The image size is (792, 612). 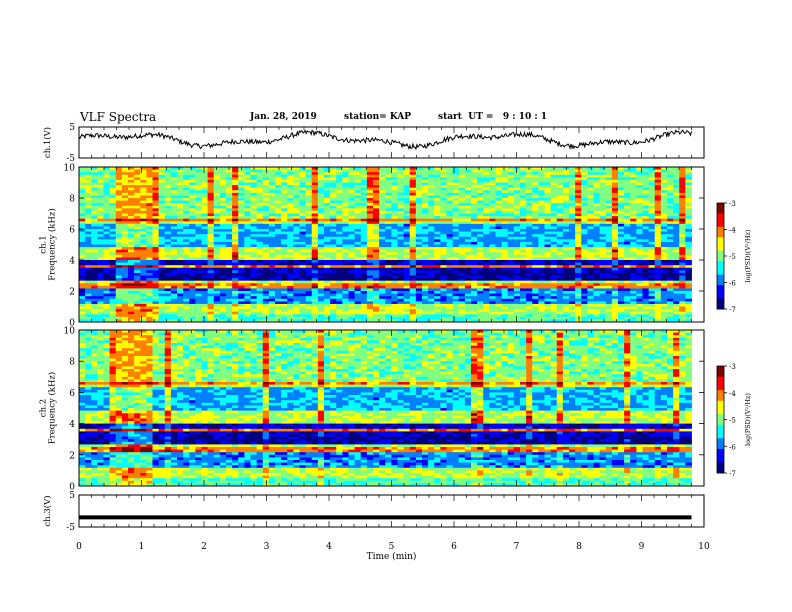 I want to click on ch2-spectrogram-colorbar-tick-label: -4, so click(x=732, y=394).